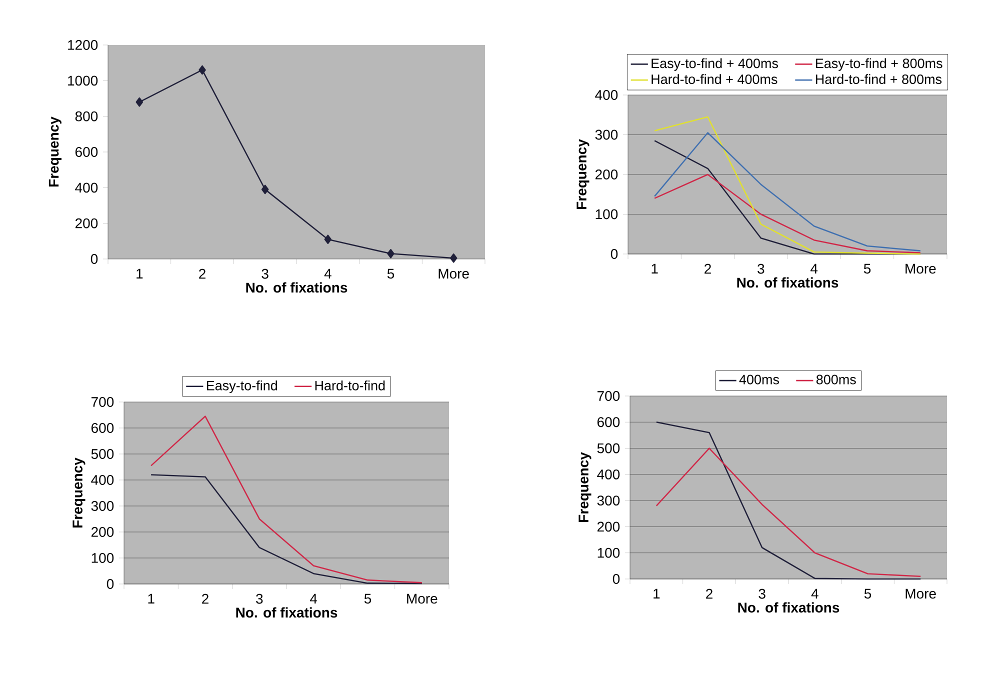 Image resolution: width=996 pixels, height=674 pixels. What do you see at coordinates (836, 379) in the screenshot?
I see `legend-label: 800ms` at bounding box center [836, 379].